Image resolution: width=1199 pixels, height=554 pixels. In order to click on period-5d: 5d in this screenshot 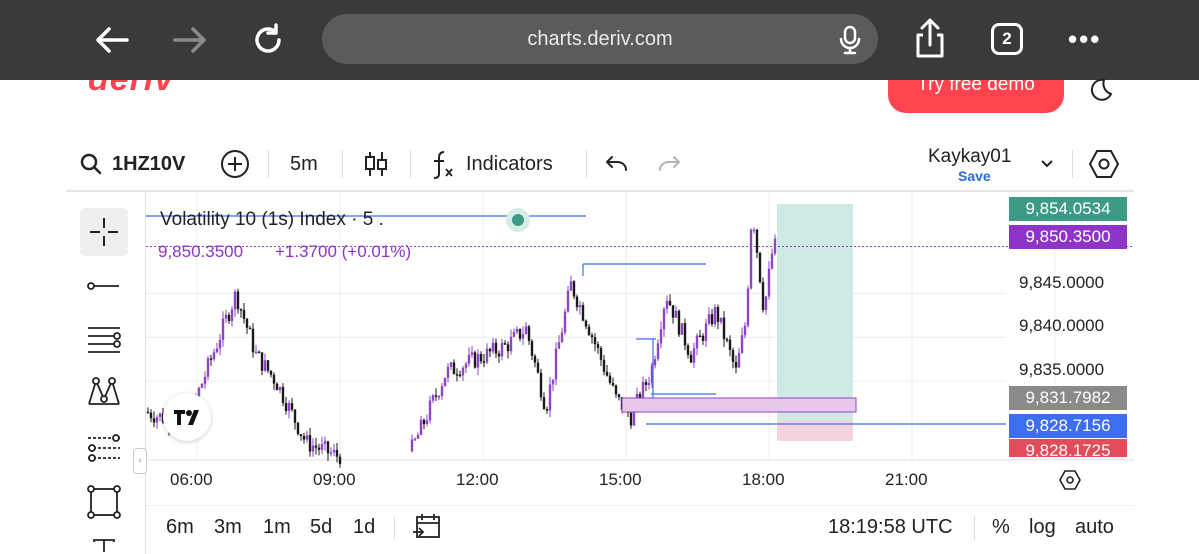, I will do `click(321, 527)`.